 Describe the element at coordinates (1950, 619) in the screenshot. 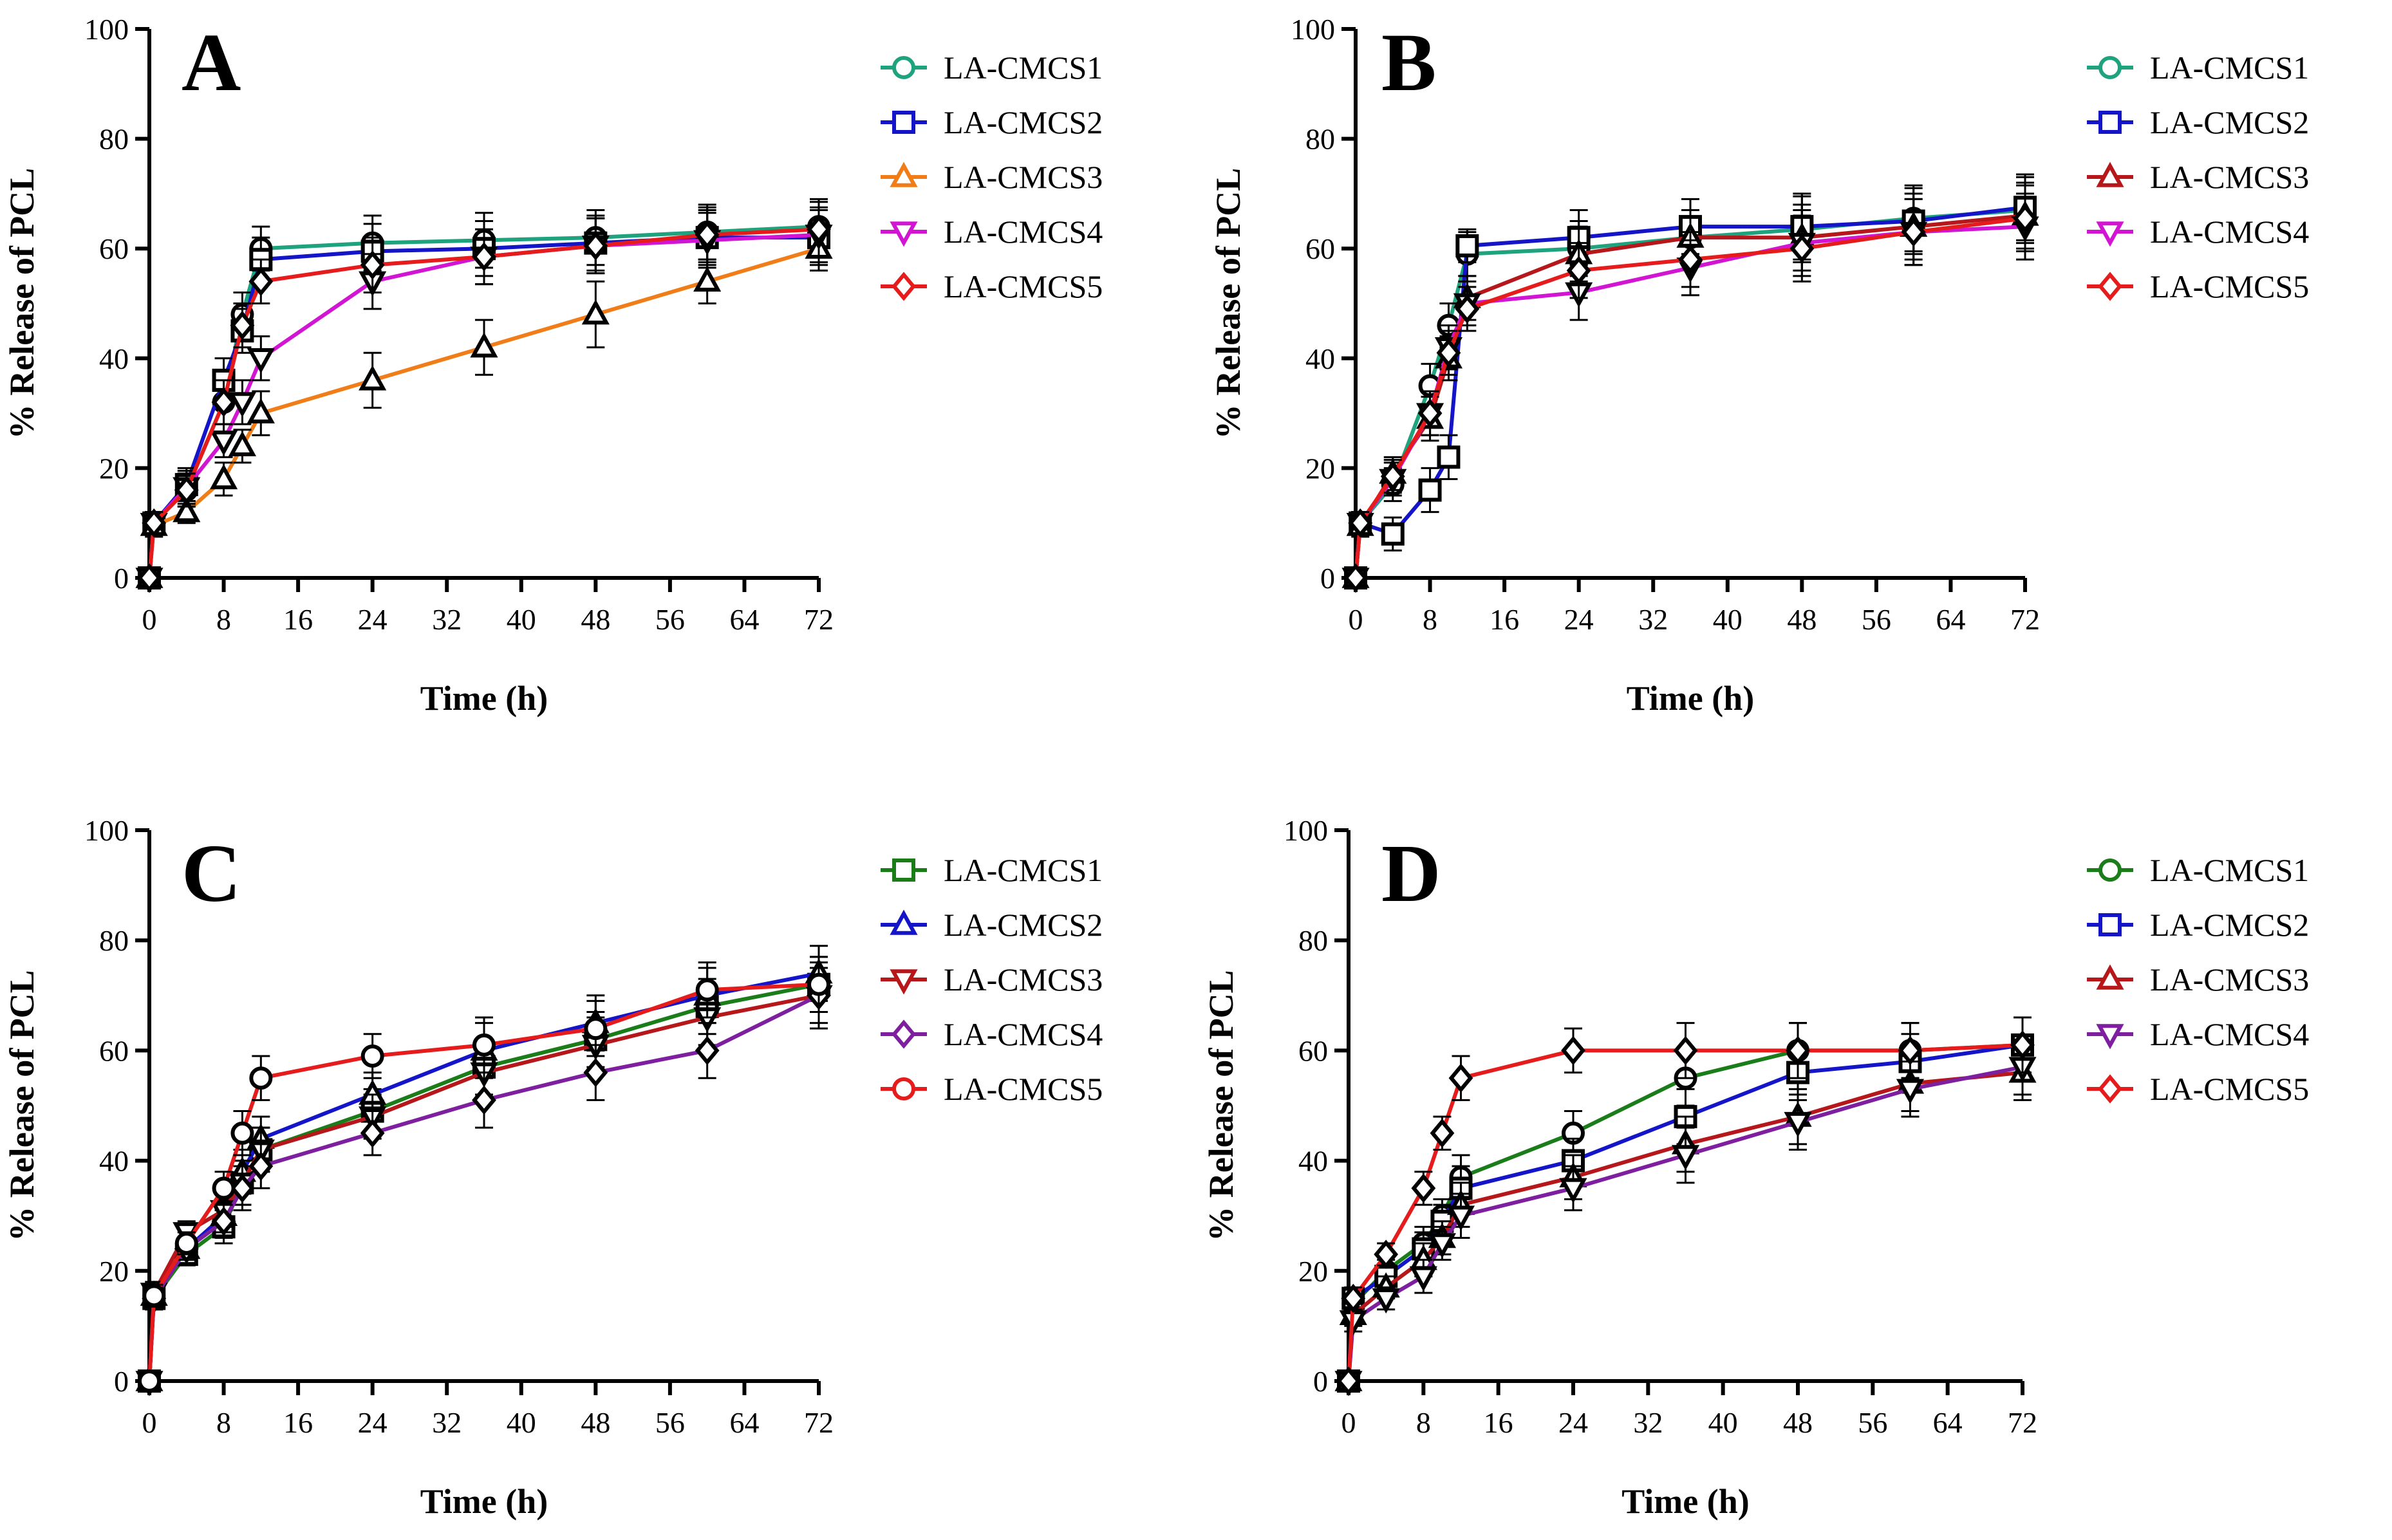

I see `x-tick-label: 64` at that location.